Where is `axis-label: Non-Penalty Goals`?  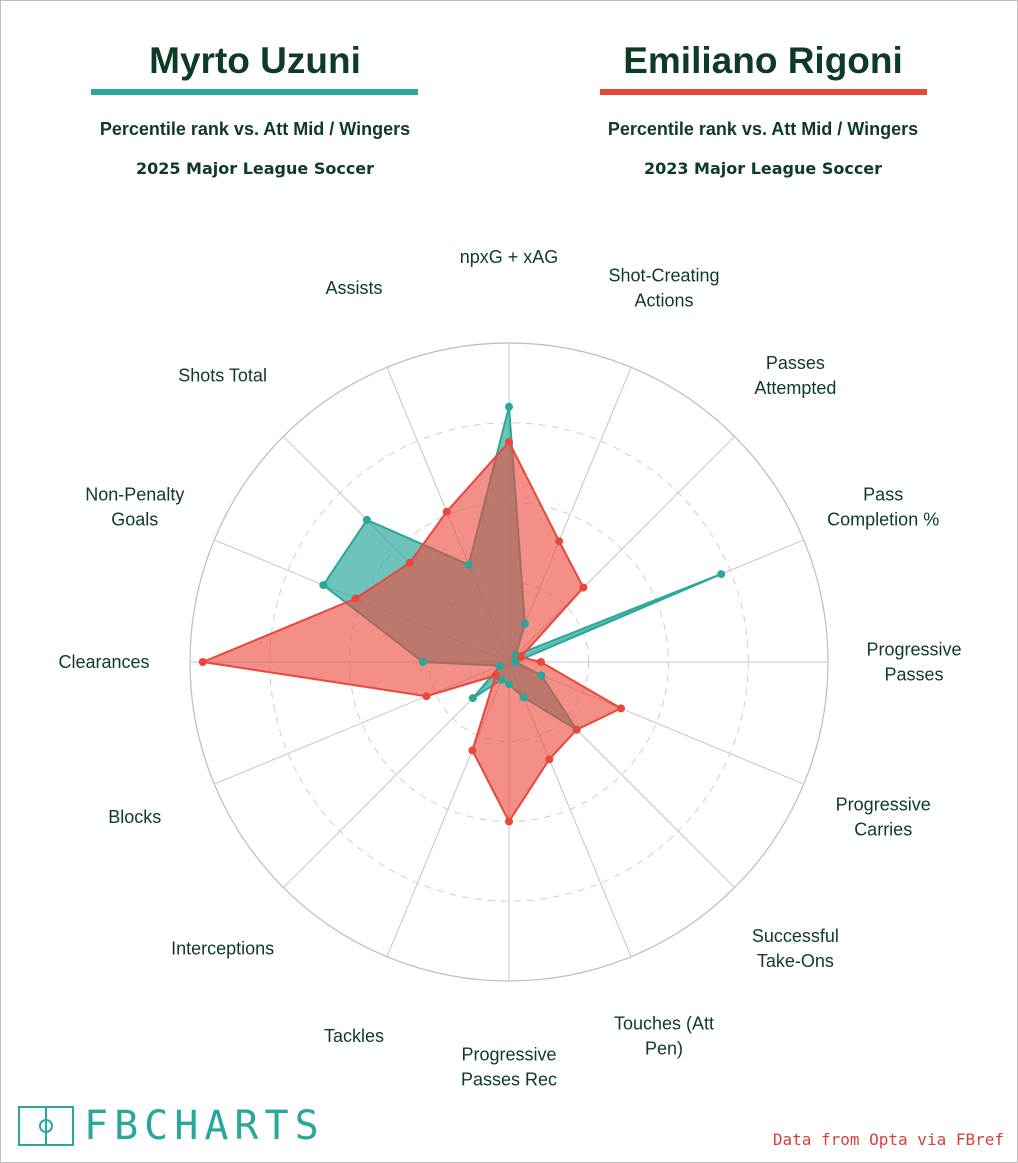
axis-label: Non-Penalty Goals is located at coordinates (134, 507).